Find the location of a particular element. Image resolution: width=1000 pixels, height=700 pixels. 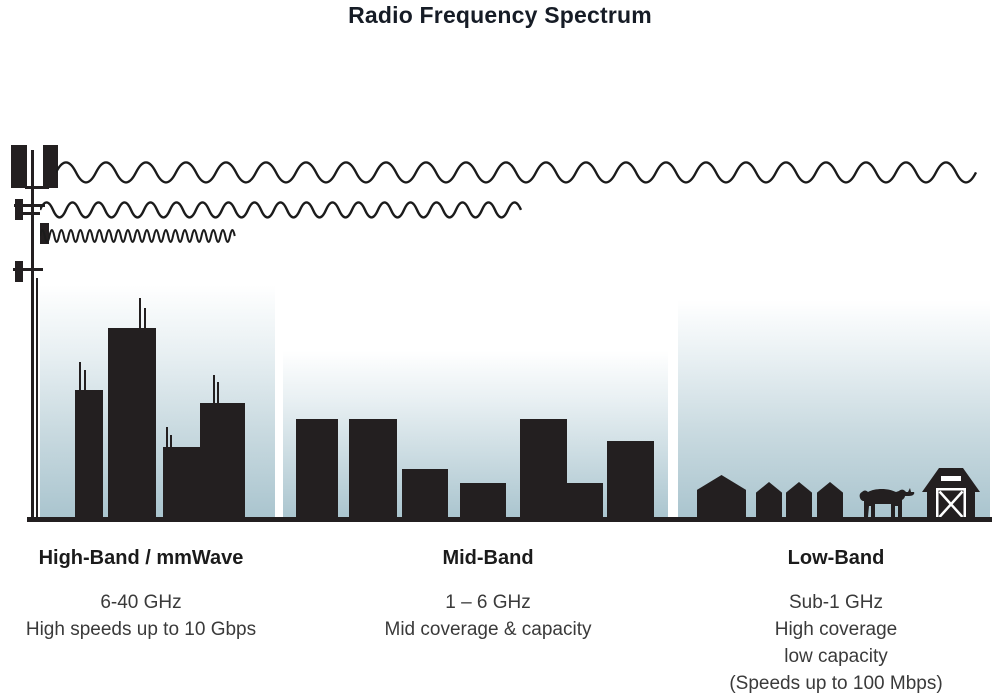

tower-pole is located at coordinates (32, 335).